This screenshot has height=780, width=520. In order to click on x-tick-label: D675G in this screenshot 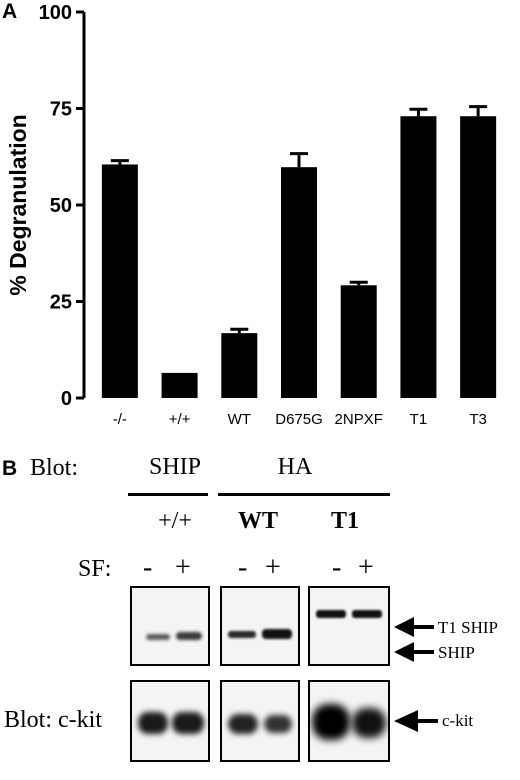, I will do `click(299, 419)`.